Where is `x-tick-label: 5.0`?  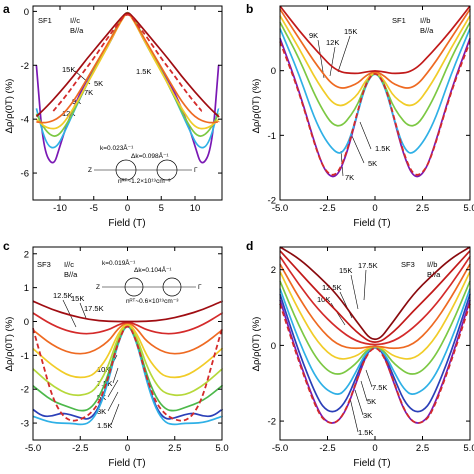 x-tick-label: 5.0 is located at coordinates (468, 208).